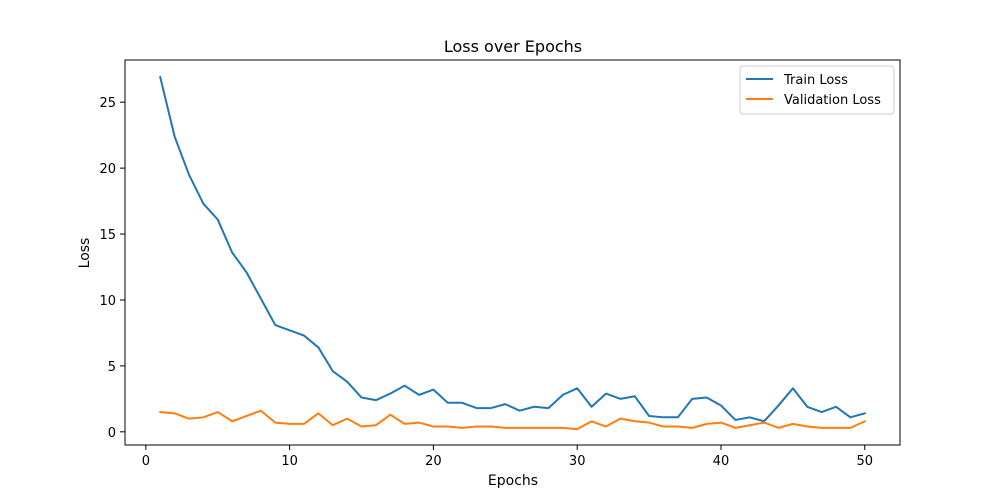  I want to click on y-tick-label: 0, so click(112, 433).